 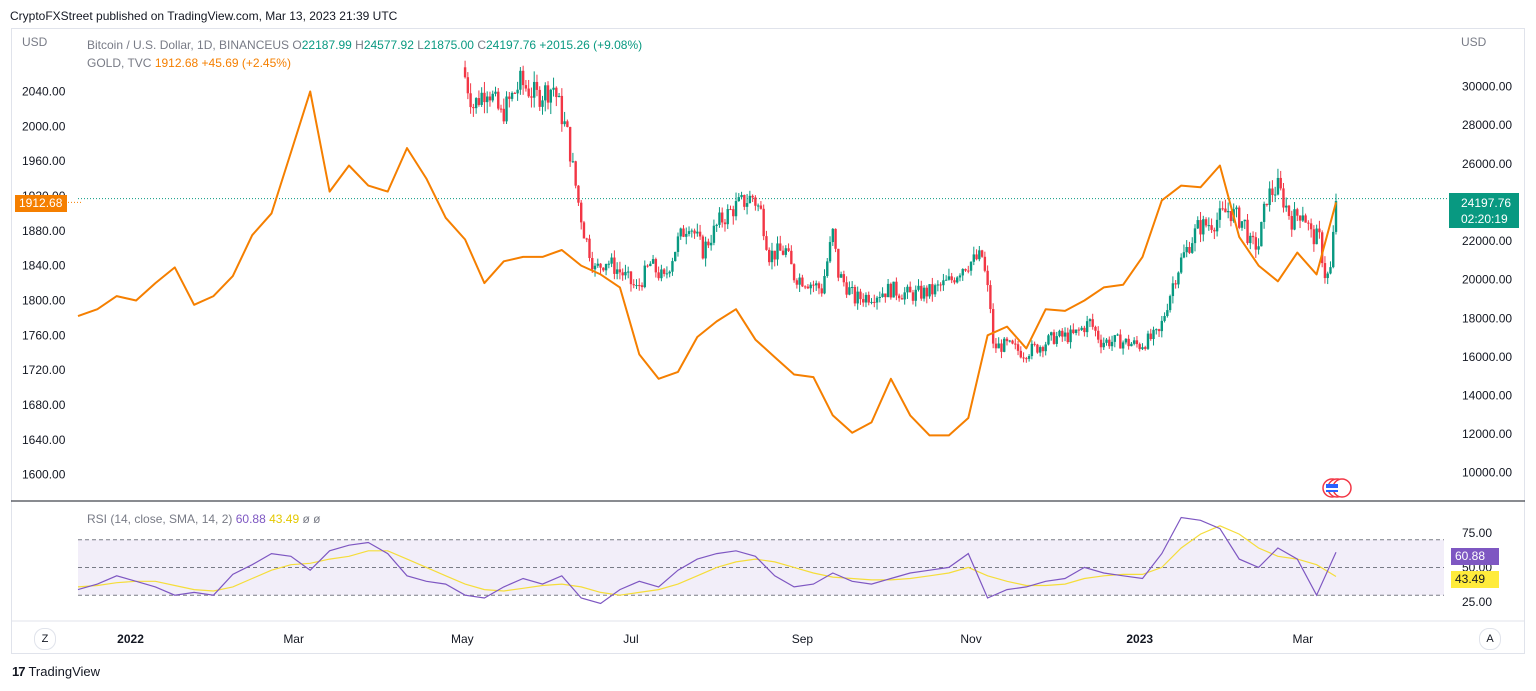 What do you see at coordinates (189, 63) in the screenshot?
I see `gold-legend: GOLD, TVC 1912.68 +45.69 (+2.45%)` at bounding box center [189, 63].